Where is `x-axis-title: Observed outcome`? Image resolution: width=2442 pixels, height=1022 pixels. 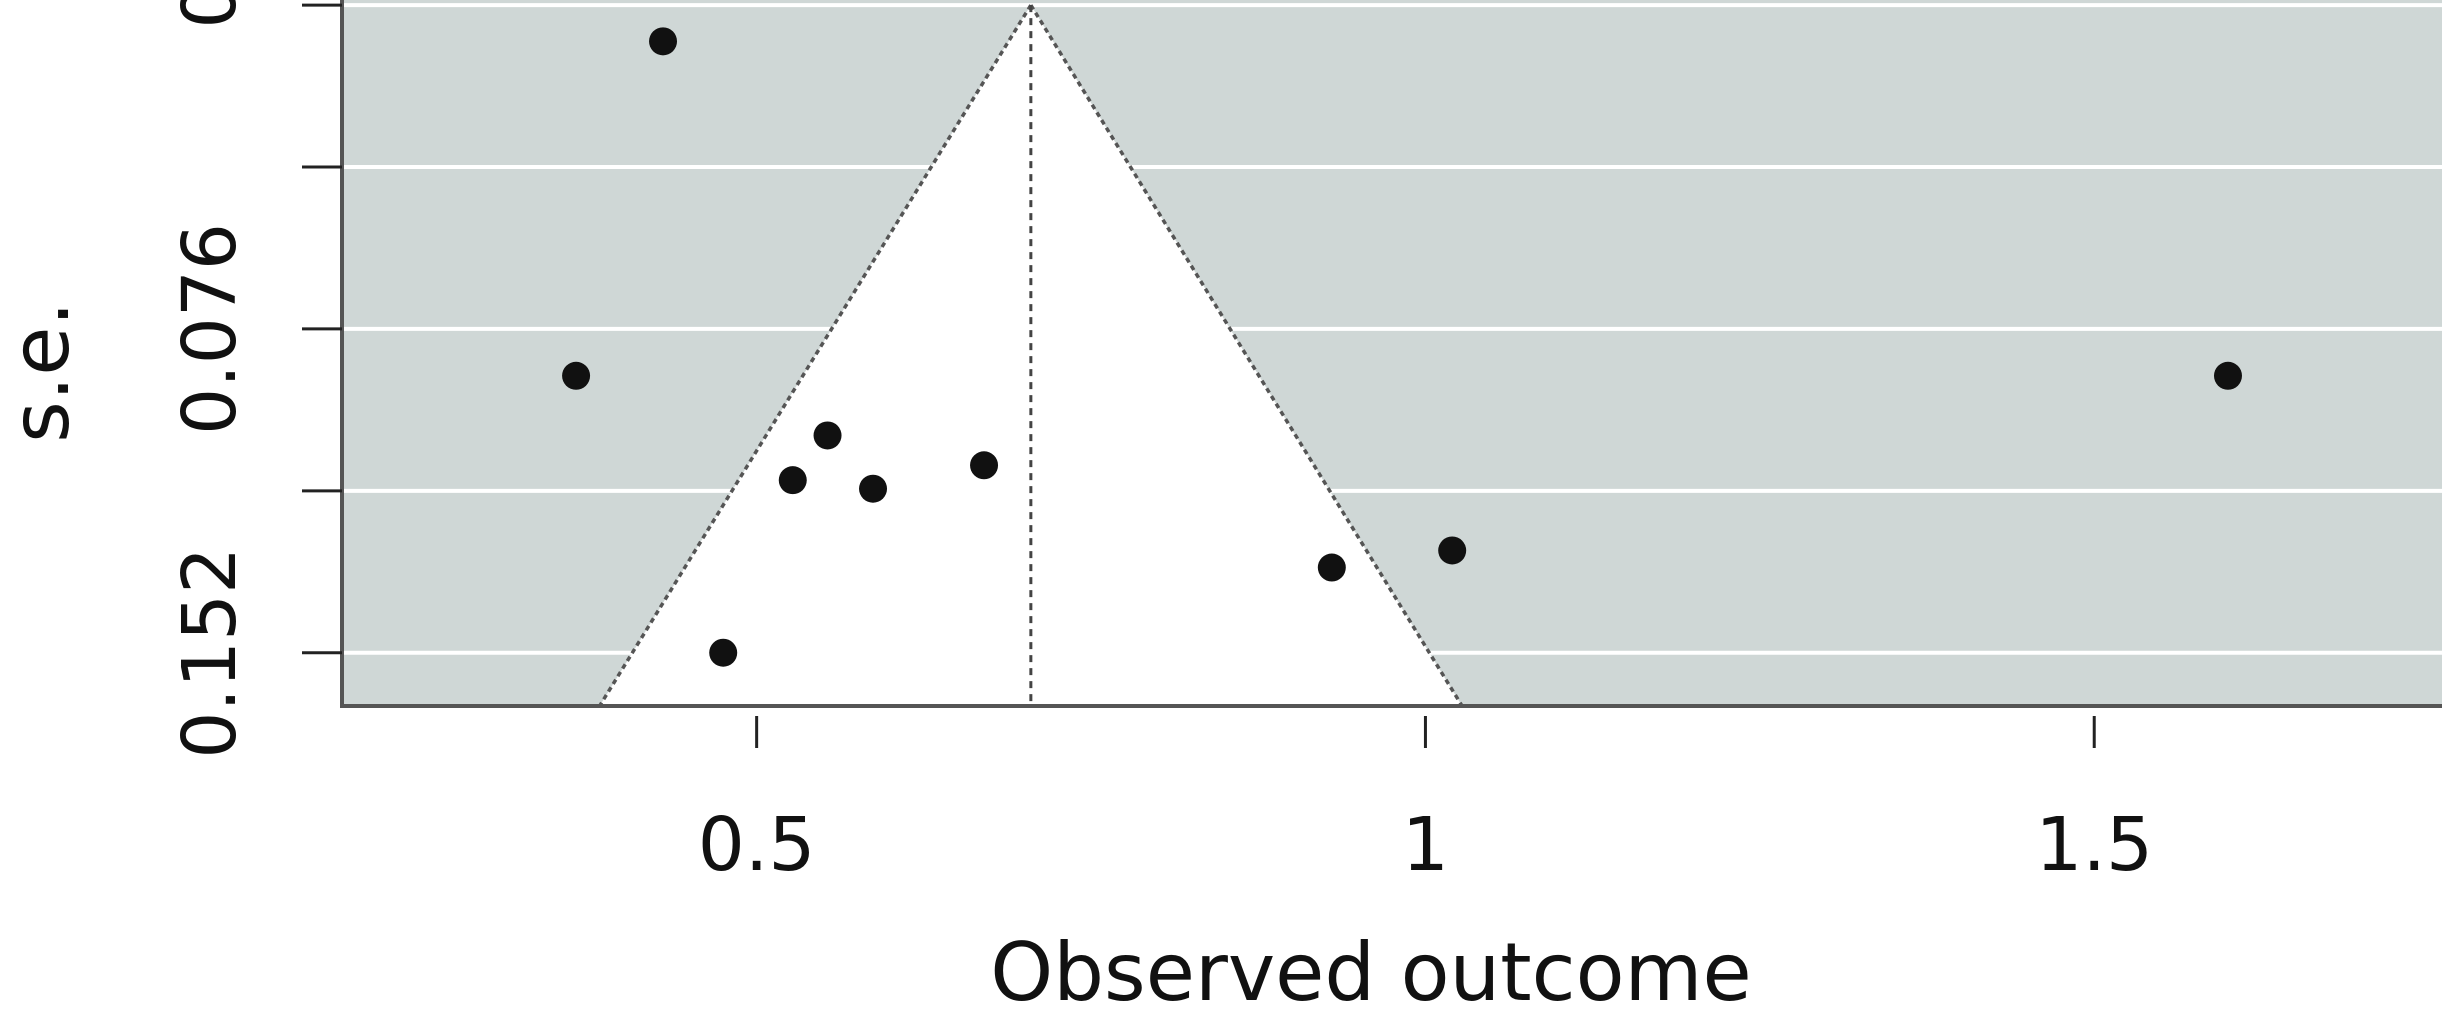
x-axis-title: Observed outcome is located at coordinates (1370, 972).